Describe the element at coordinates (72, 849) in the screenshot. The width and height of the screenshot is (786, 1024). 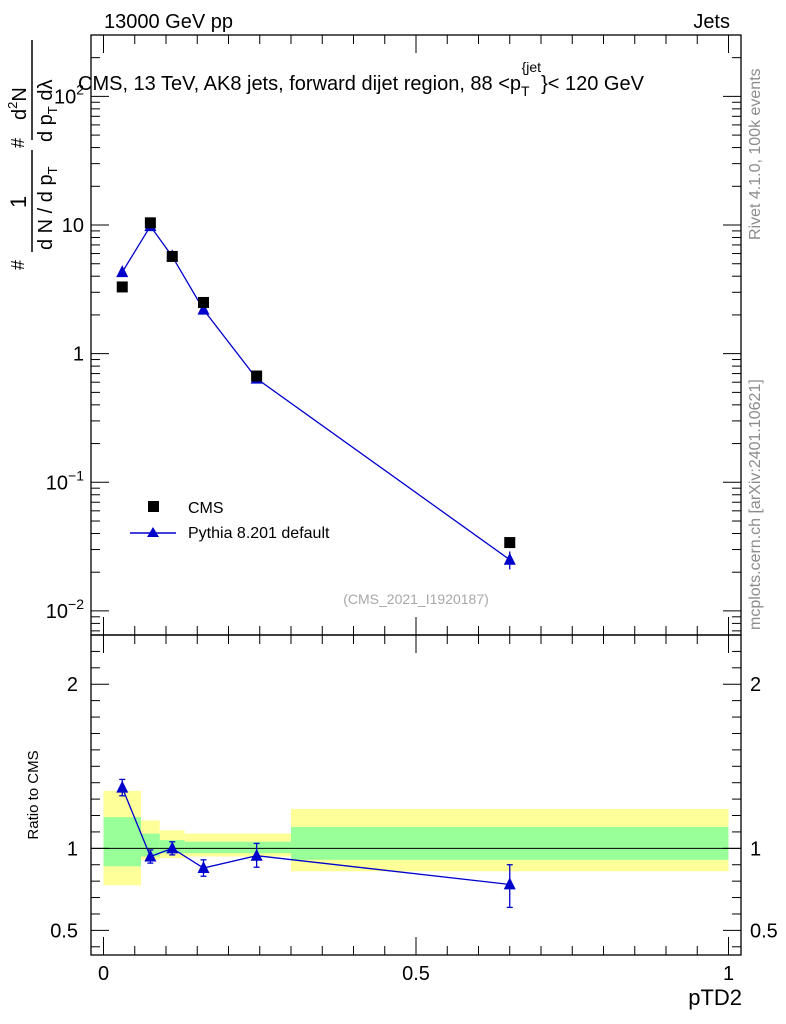
I see `ratio-y-tick-label-left: 1` at that location.